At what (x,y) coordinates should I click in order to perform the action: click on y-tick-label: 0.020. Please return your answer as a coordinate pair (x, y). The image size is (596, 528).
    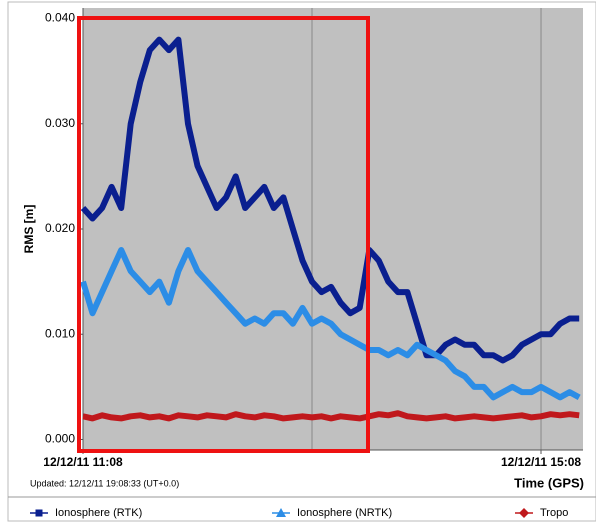
    Looking at the image, I should click on (60, 228).